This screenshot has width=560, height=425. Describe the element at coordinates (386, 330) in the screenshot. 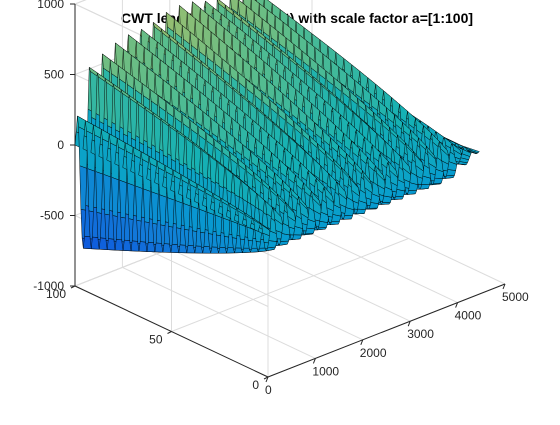

I see `x-axis-line` at that location.